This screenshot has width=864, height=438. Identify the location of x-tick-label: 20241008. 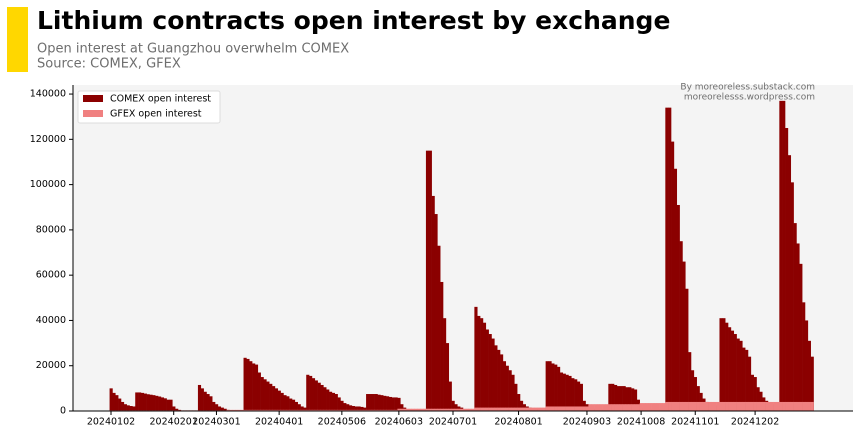
(641, 422).